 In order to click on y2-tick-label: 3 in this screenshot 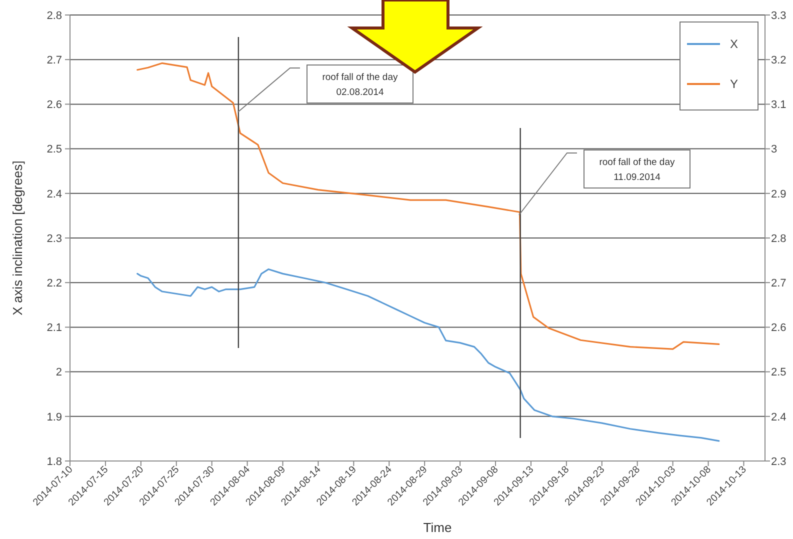, I will do `click(774, 150)`.